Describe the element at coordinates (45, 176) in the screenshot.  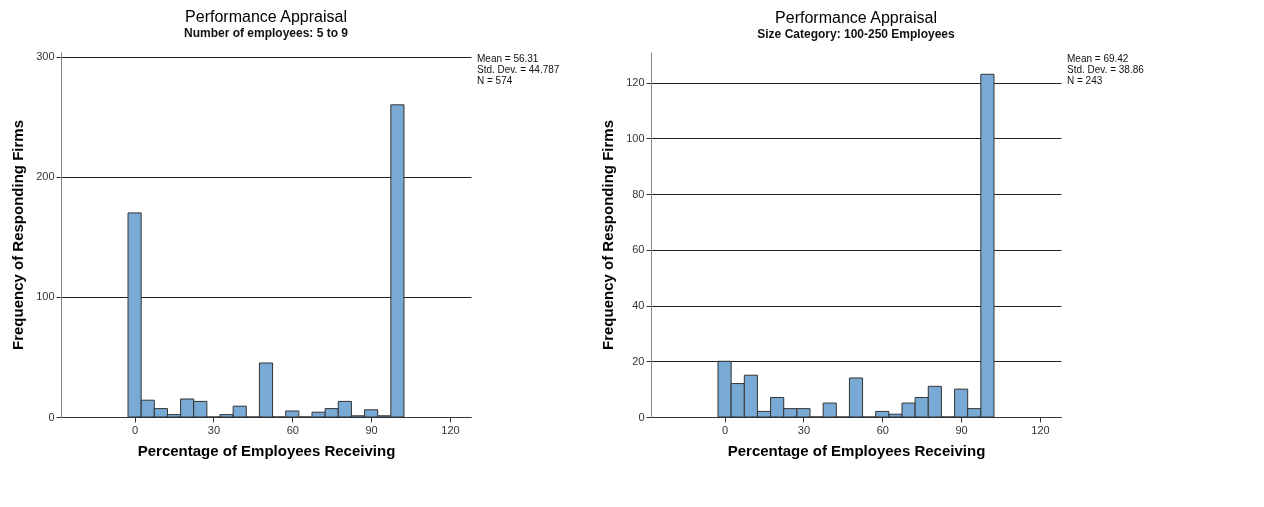
I see `y-tick-label: 200` at that location.